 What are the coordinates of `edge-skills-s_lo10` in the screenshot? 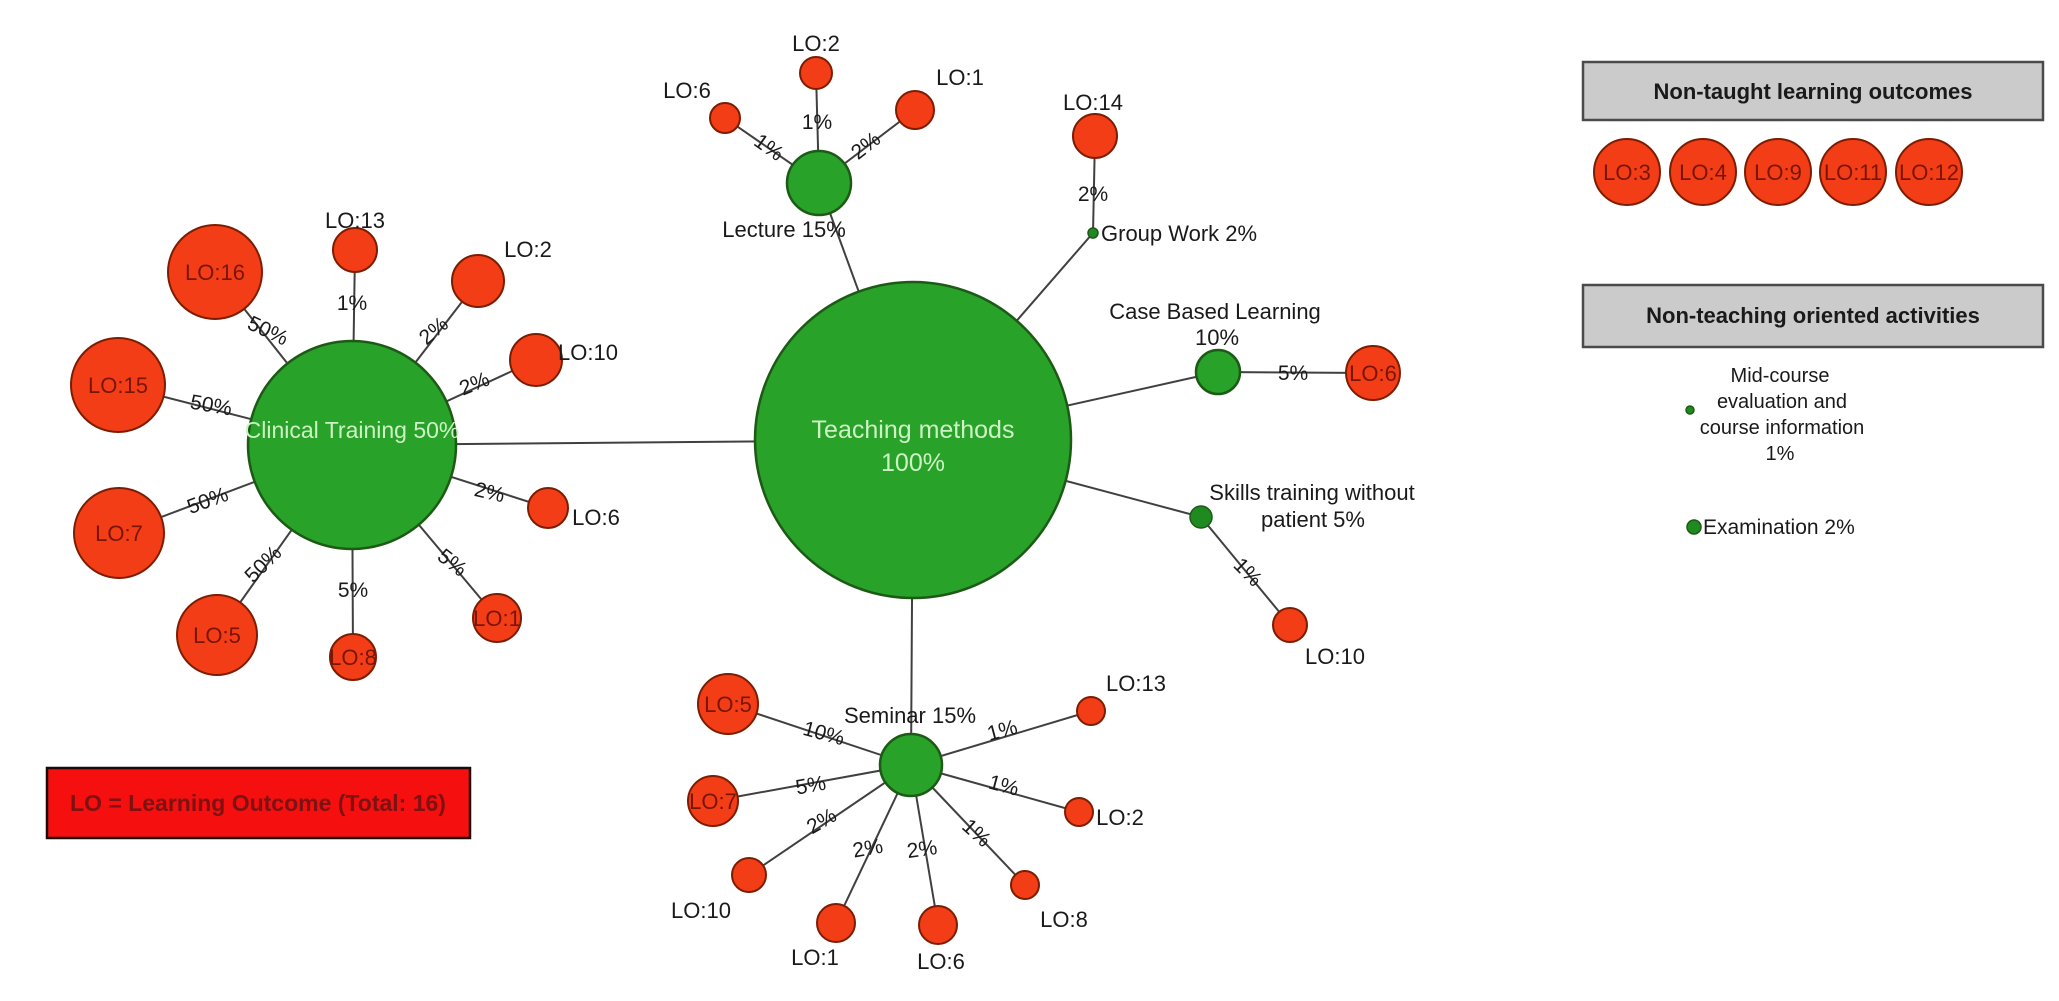 It's located at (1245, 571).